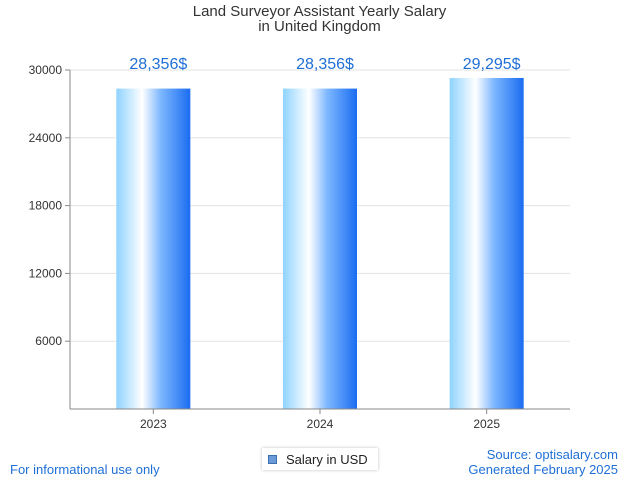  I want to click on bar-2023, so click(153, 248).